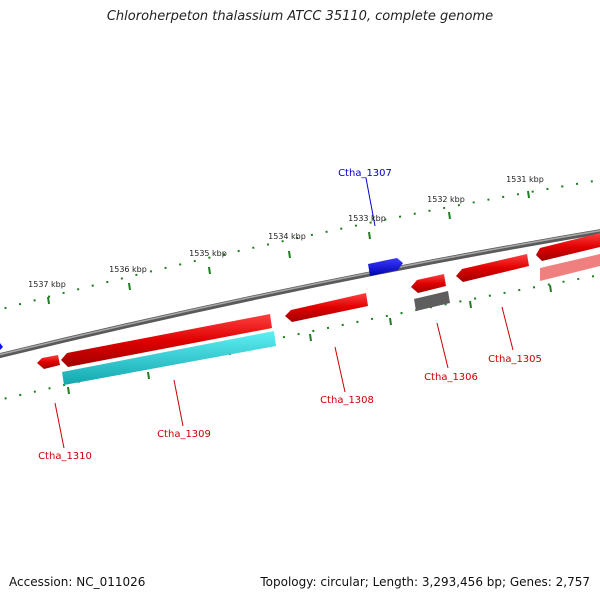  I want to click on gene-ctha-1305-segment, so click(568, 247).